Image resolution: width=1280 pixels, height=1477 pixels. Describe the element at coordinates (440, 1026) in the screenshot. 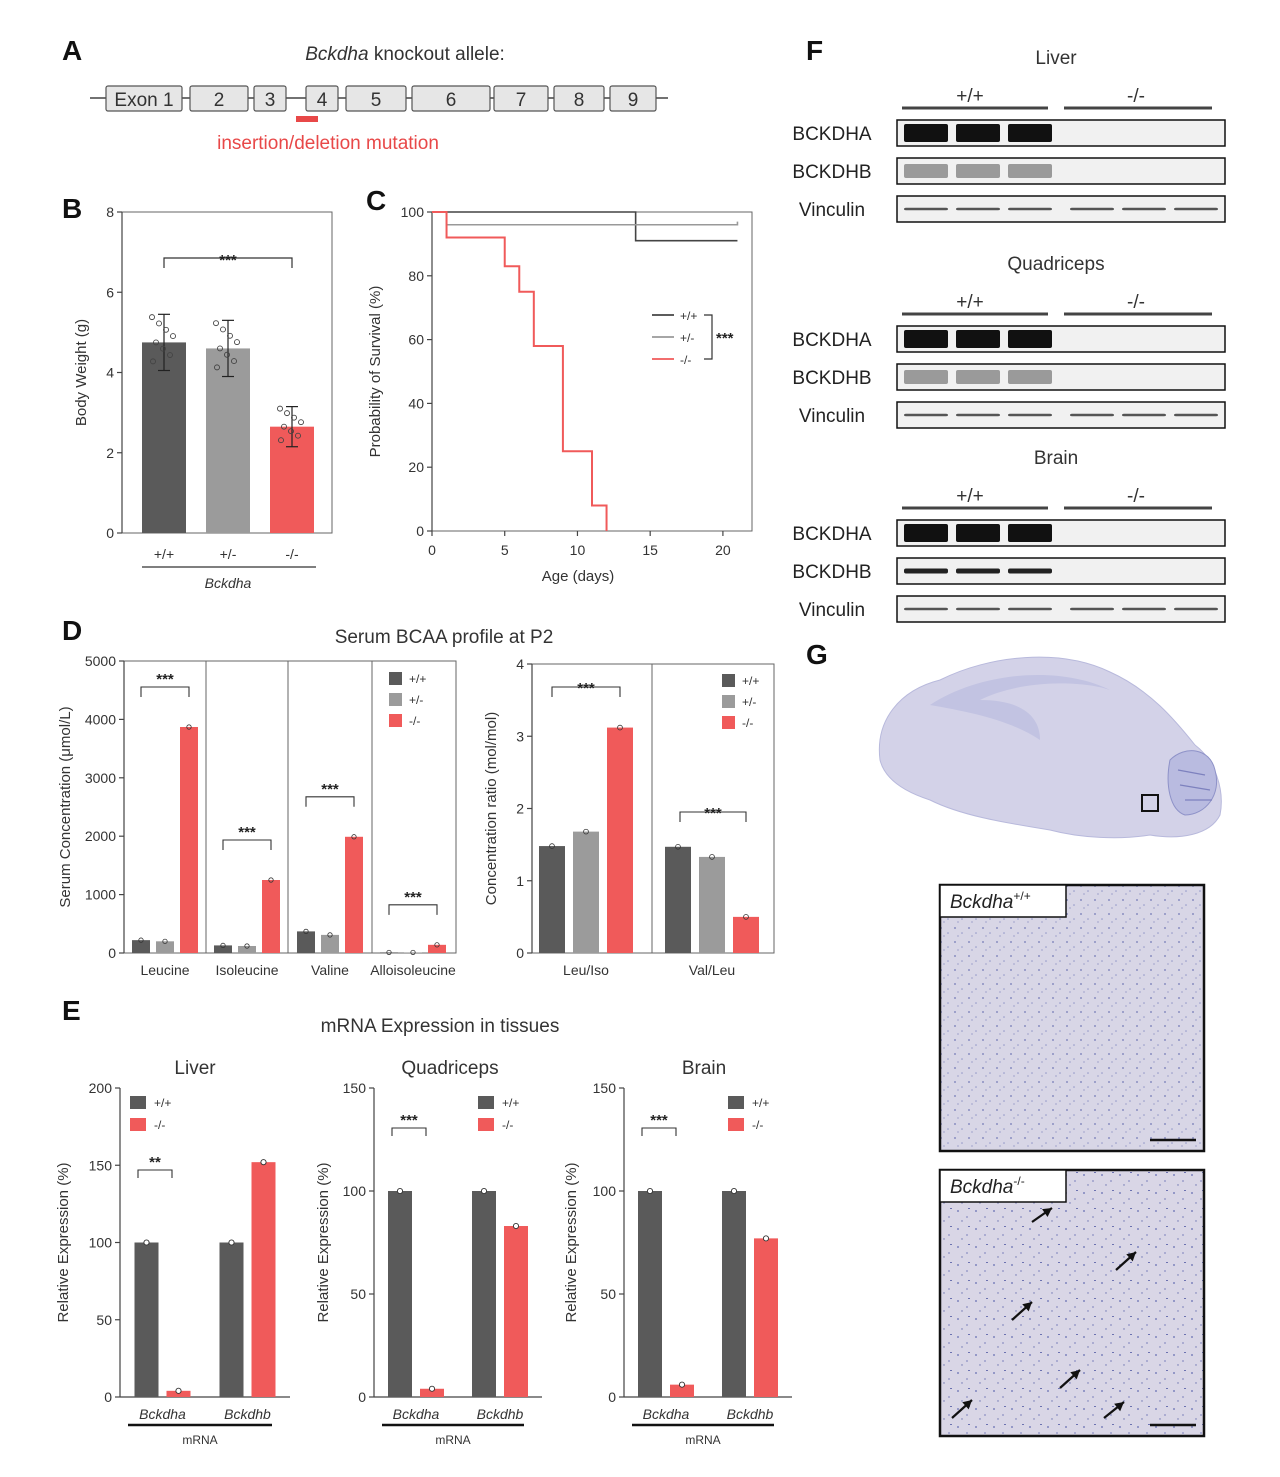

I see `panel-e-title: mRNA Expression in tissues` at that location.